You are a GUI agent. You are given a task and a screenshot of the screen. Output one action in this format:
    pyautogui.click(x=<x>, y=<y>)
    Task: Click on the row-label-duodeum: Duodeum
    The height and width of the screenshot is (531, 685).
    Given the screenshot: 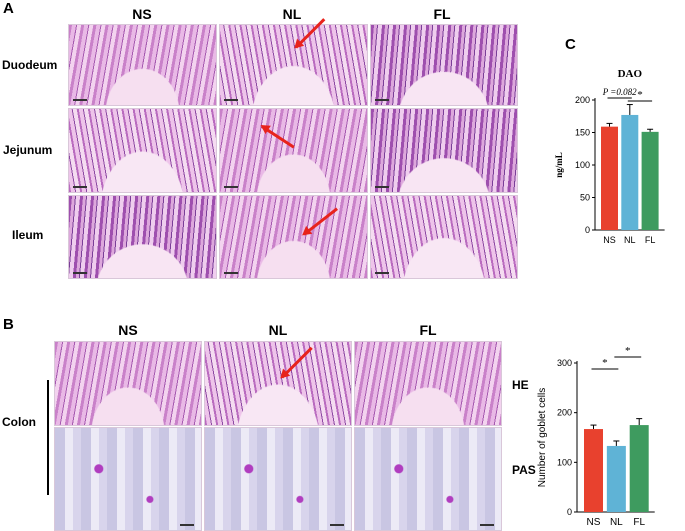 What is the action you would take?
    pyautogui.click(x=30, y=65)
    